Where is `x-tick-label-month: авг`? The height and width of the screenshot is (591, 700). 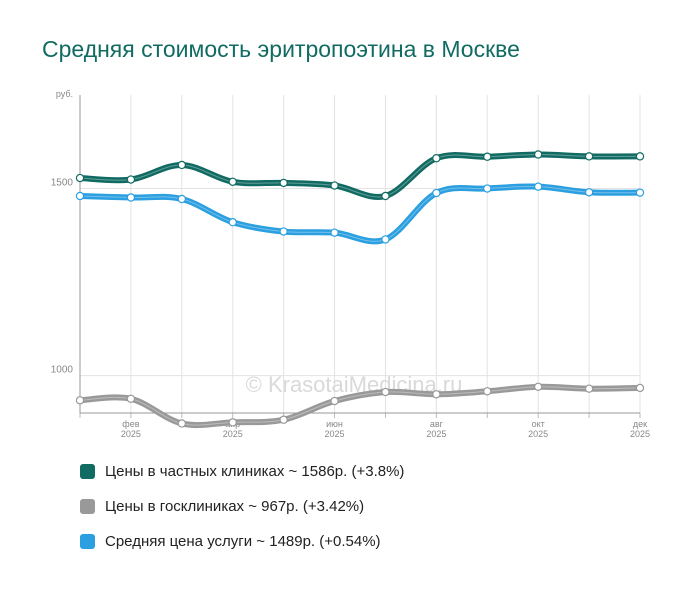
x-tick-label-month: авг is located at coordinates (437, 424).